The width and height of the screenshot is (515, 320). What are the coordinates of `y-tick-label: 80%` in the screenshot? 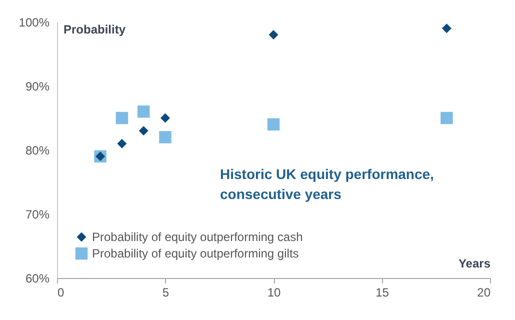 It's located at (37, 151).